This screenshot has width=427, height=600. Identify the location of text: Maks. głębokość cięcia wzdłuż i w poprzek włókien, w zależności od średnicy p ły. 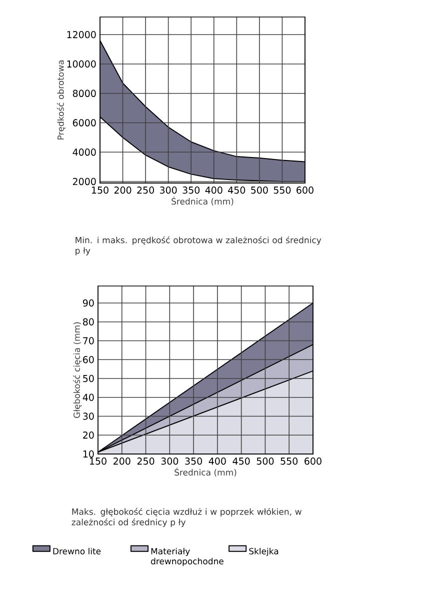
(187, 518).